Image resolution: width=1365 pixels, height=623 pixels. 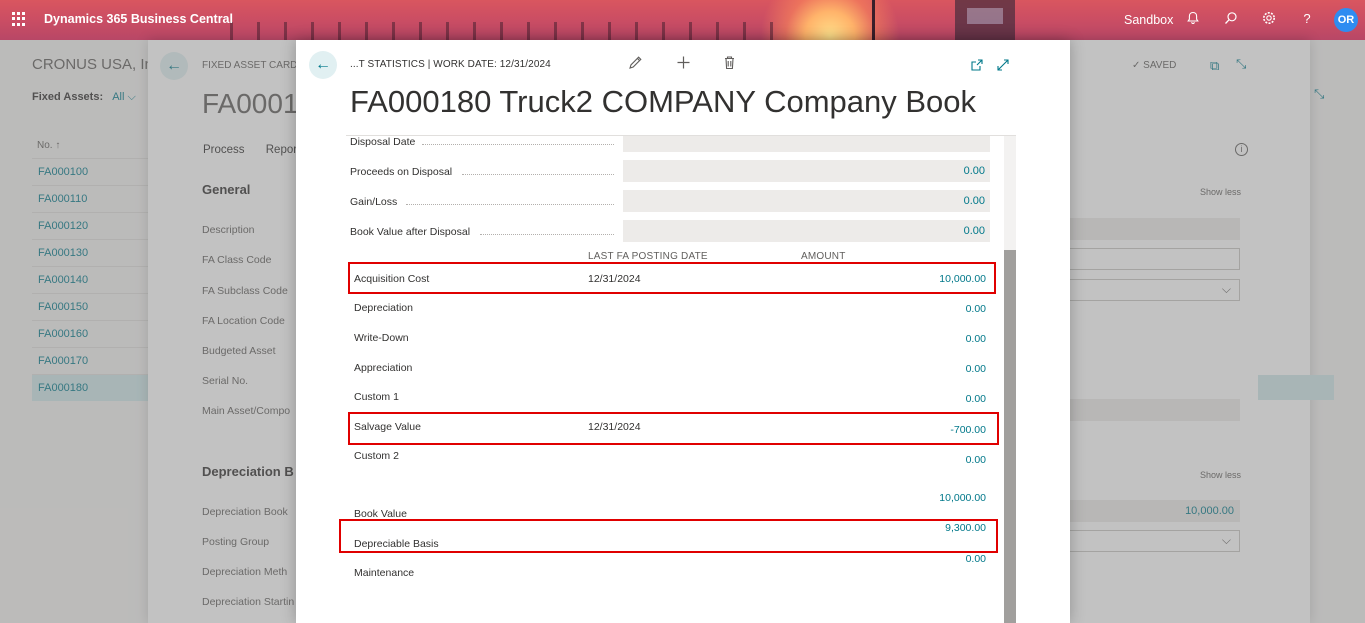 What do you see at coordinates (1193, 19) in the screenshot?
I see `bell-icon` at bounding box center [1193, 19].